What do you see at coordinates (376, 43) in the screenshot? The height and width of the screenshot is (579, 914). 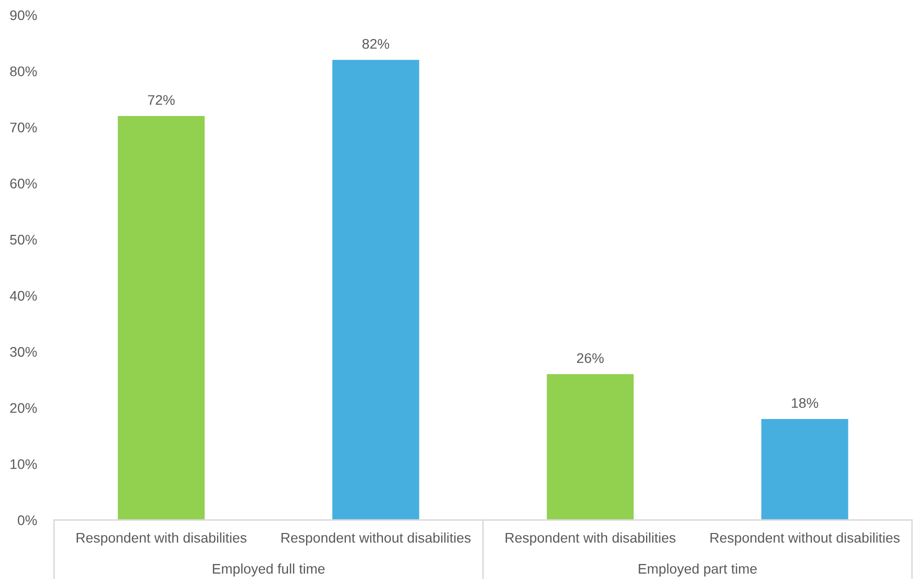 I see `data-label: 82%` at bounding box center [376, 43].